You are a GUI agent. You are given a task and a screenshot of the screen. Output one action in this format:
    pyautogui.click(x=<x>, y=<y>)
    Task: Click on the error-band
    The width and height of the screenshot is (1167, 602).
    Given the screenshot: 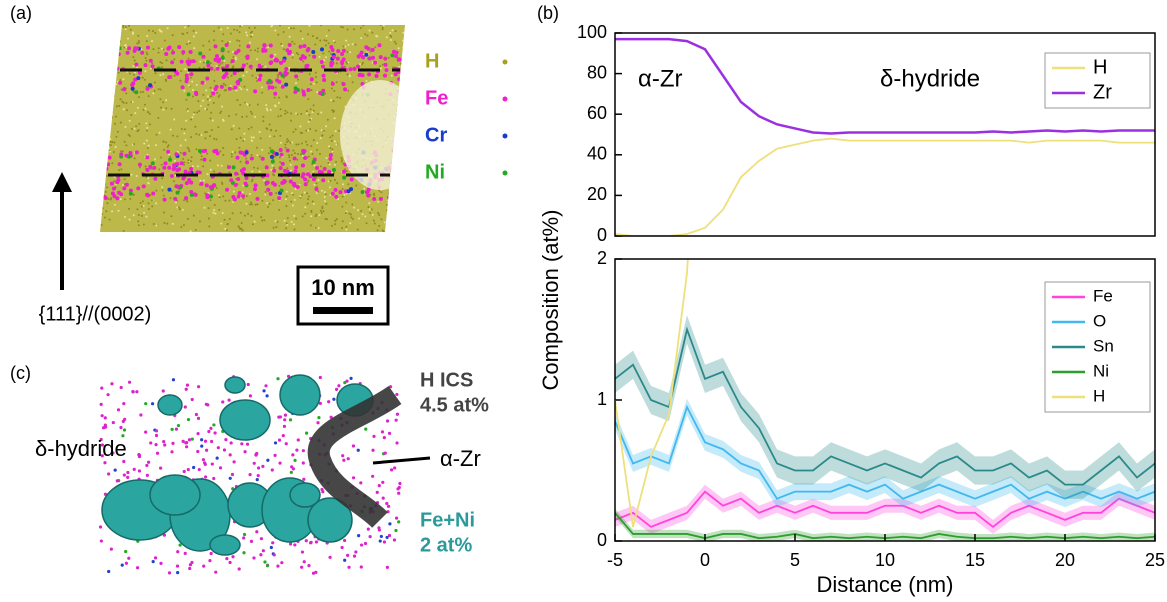 What is the action you would take?
    pyautogui.click(x=885, y=524)
    